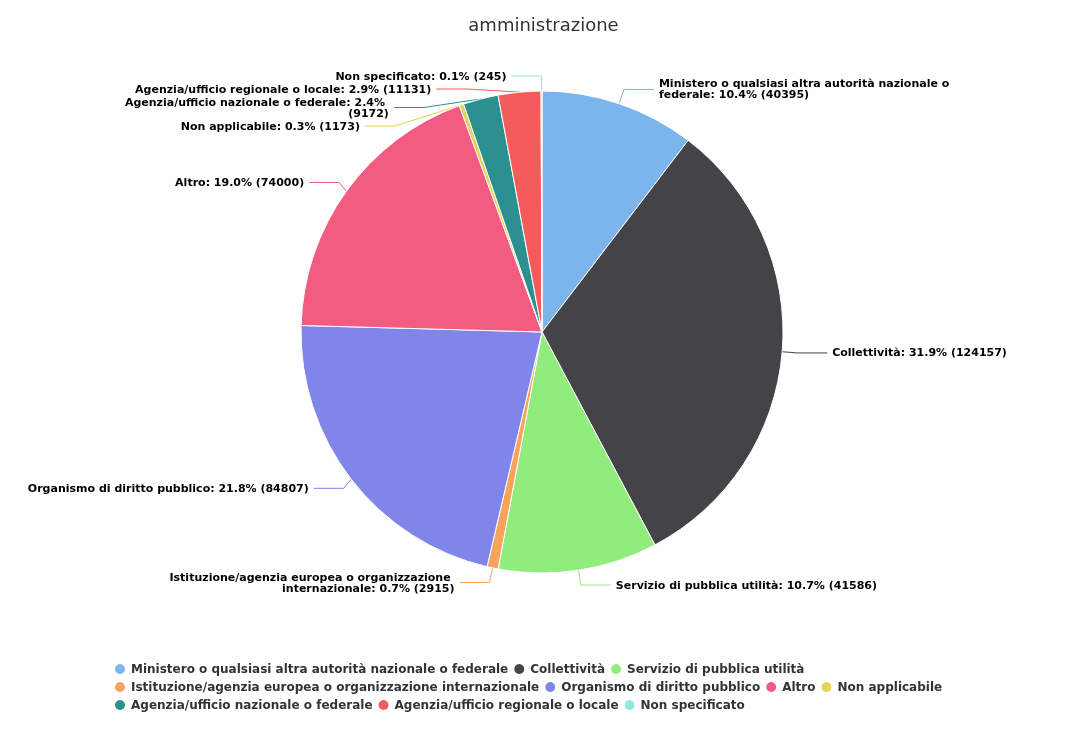 The width and height of the screenshot is (1087, 729). I want to click on legend-label: Non applicabile, so click(890, 687).